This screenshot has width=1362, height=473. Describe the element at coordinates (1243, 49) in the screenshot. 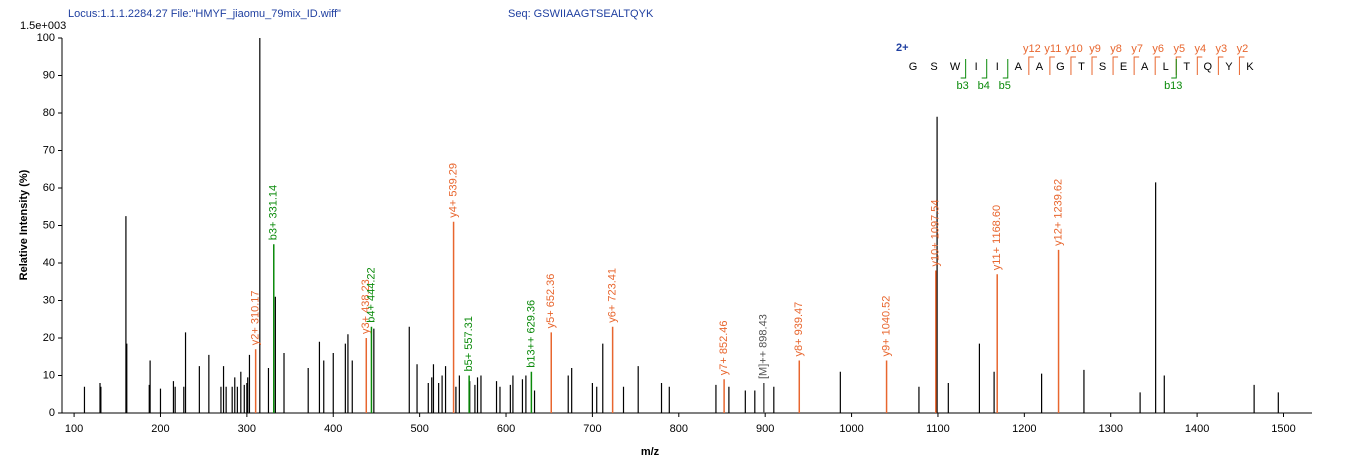

I see `y-ion-label: y2` at that location.